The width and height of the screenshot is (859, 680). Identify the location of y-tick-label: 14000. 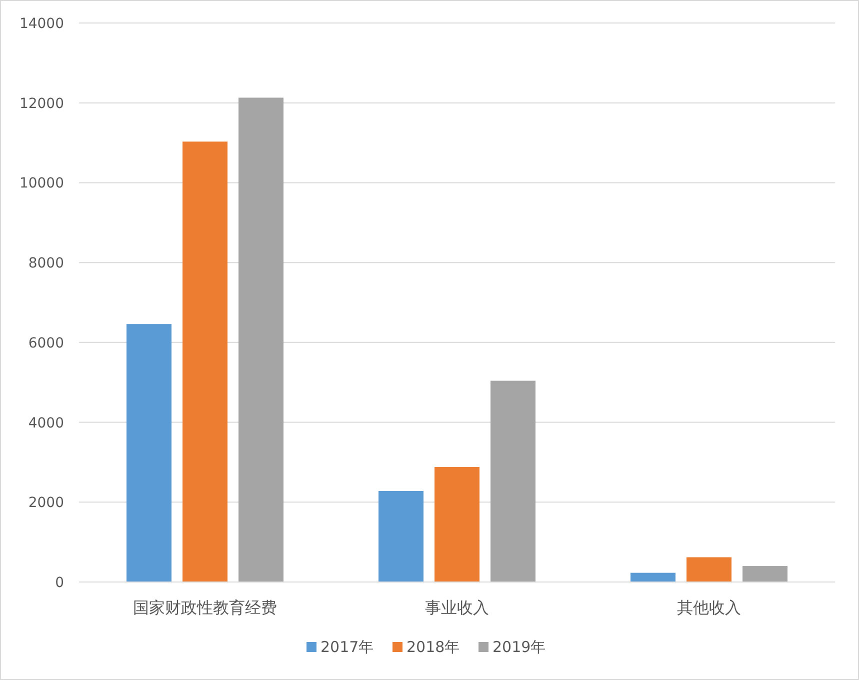
(41, 24).